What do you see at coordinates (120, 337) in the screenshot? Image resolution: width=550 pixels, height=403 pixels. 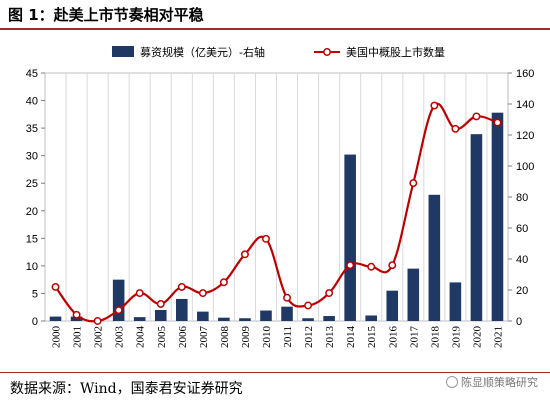 I see `x-tick-label: 2003` at bounding box center [120, 337].